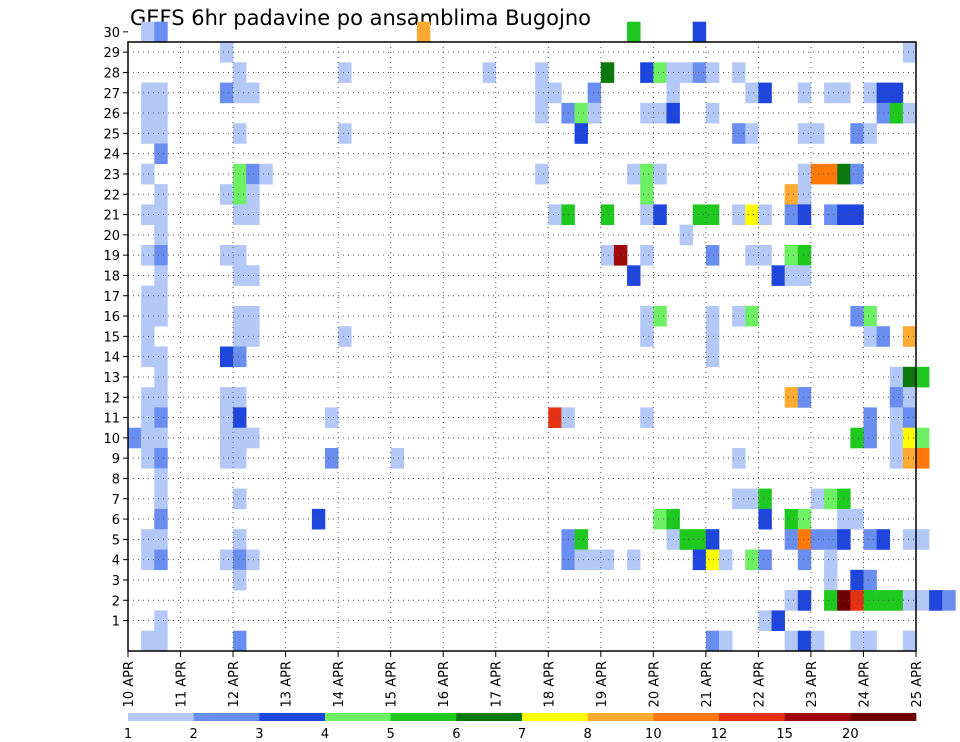 The height and width of the screenshot is (742, 960). What do you see at coordinates (111, 276) in the screenshot?
I see `y-tick-label: 18` at bounding box center [111, 276].